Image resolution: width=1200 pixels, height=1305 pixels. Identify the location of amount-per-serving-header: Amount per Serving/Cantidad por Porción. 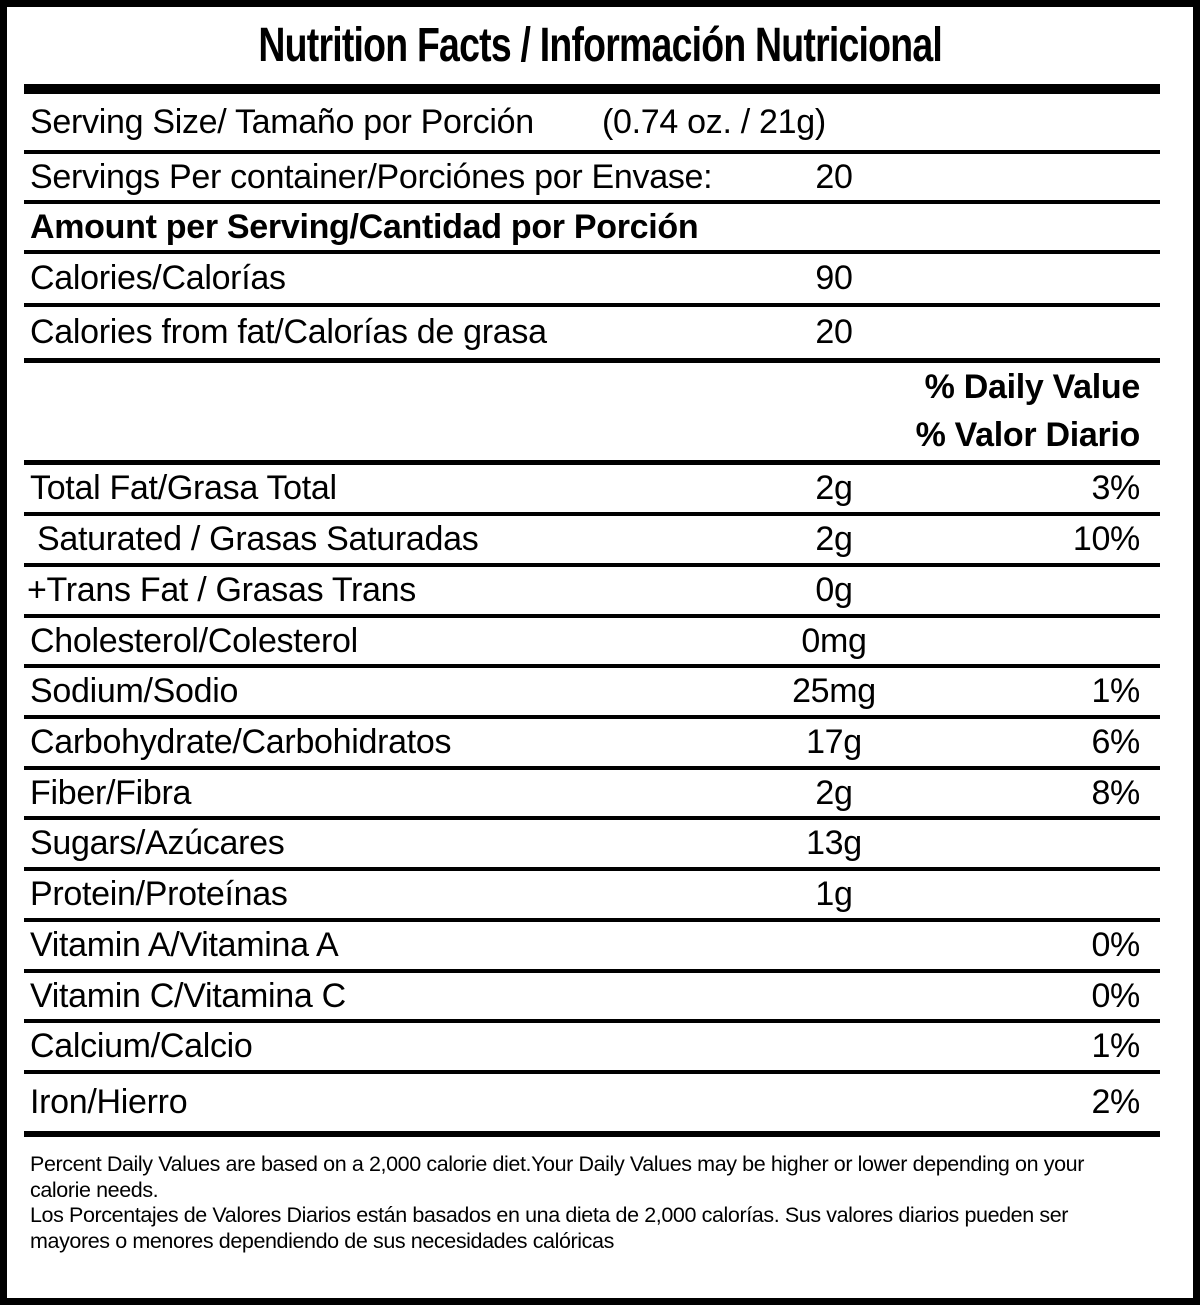
(364, 226).